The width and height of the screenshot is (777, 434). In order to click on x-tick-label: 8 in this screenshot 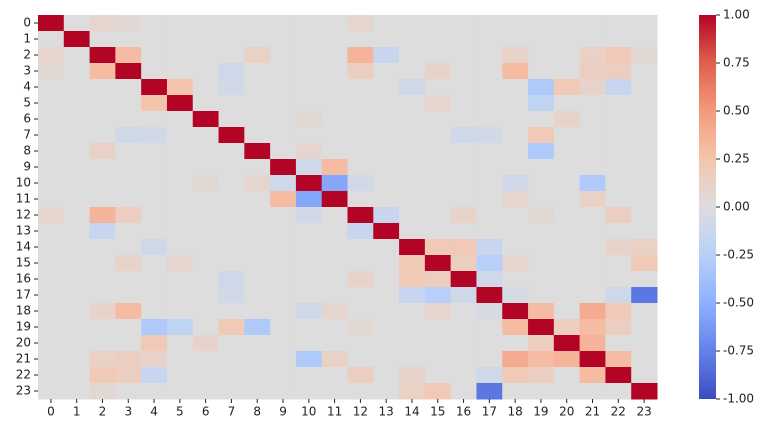, I will do `click(257, 412)`.